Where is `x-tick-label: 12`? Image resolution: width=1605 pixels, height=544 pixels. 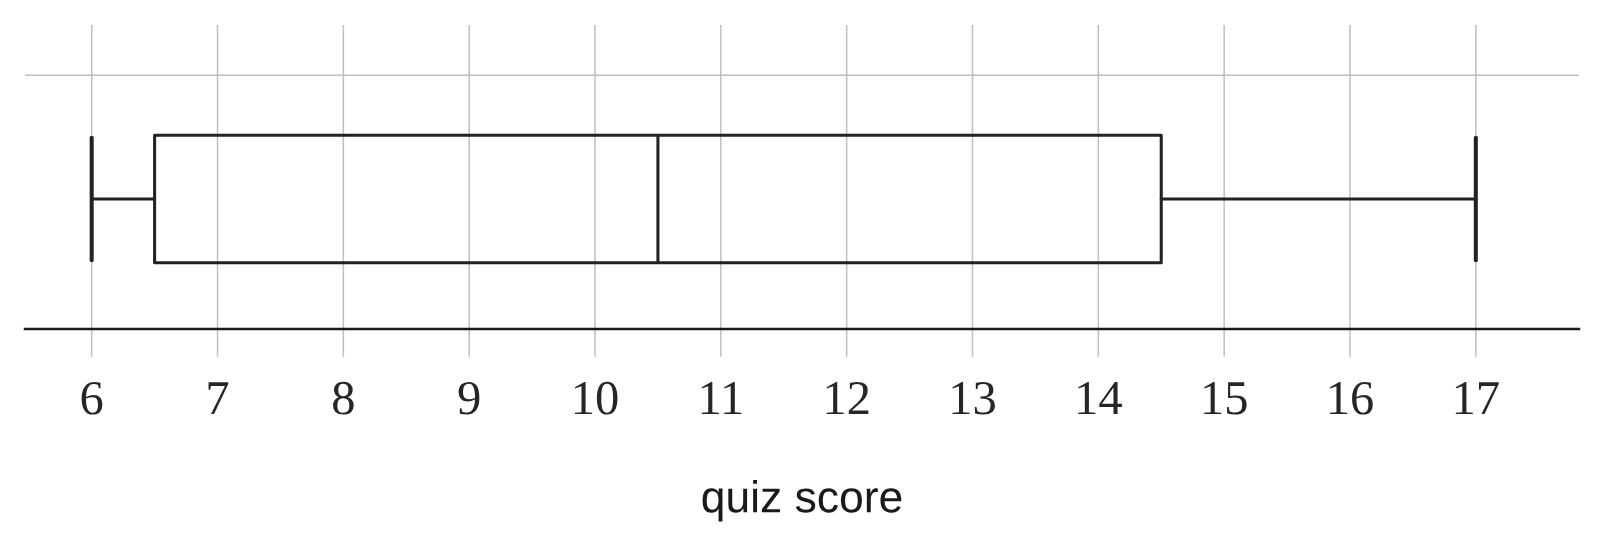 x-tick-label: 12 is located at coordinates (847, 398).